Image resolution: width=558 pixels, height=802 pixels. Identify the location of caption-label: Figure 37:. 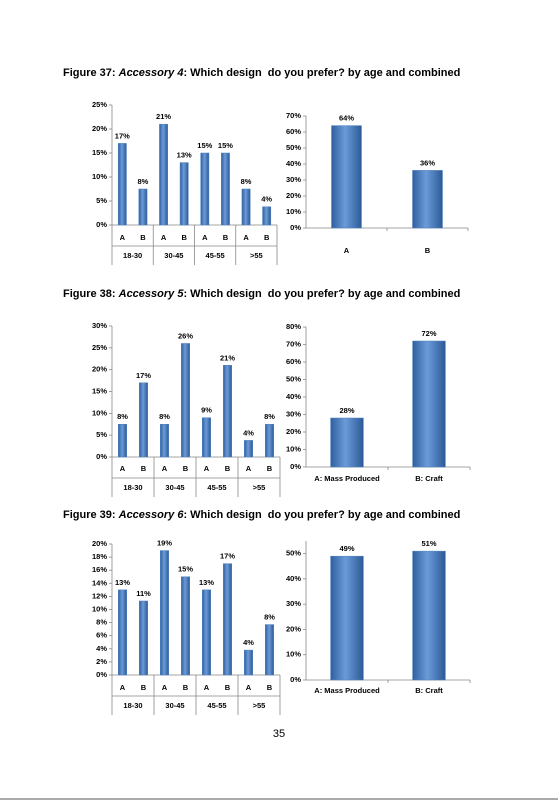
(91, 73).